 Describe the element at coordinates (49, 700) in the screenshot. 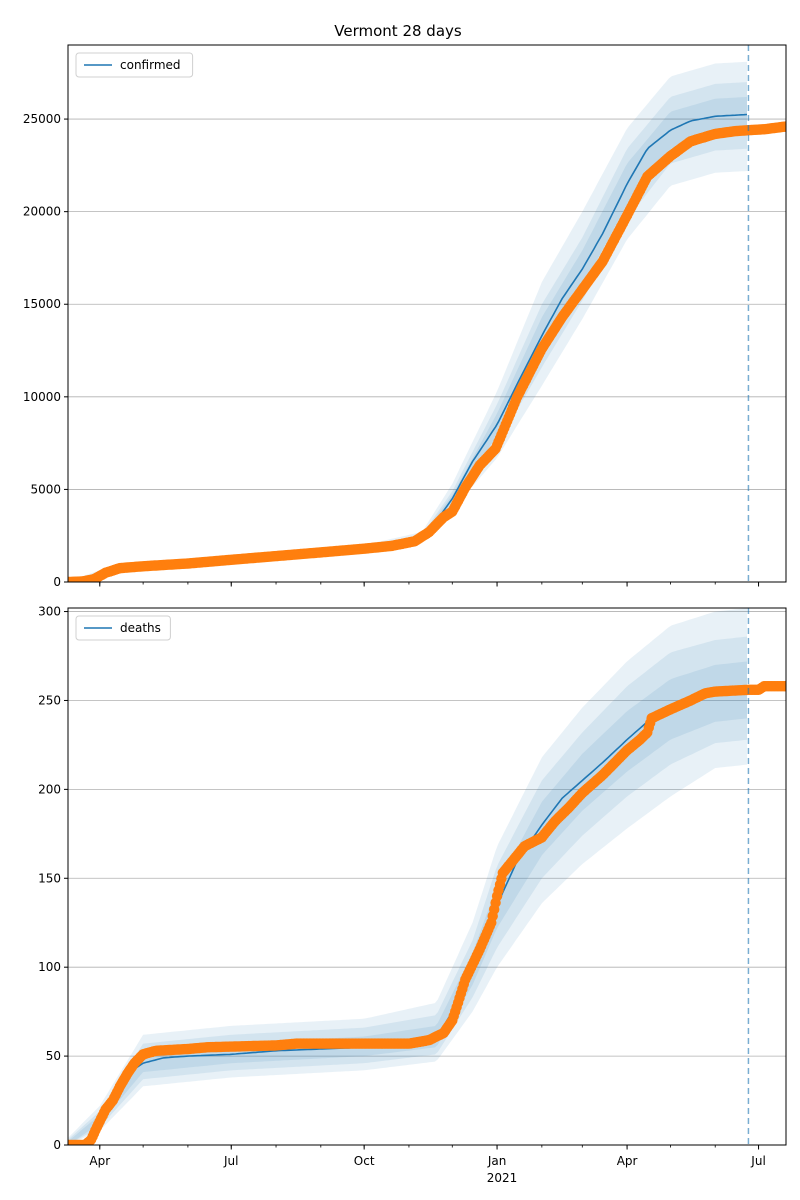

I see `y-tick-label: 250` at that location.